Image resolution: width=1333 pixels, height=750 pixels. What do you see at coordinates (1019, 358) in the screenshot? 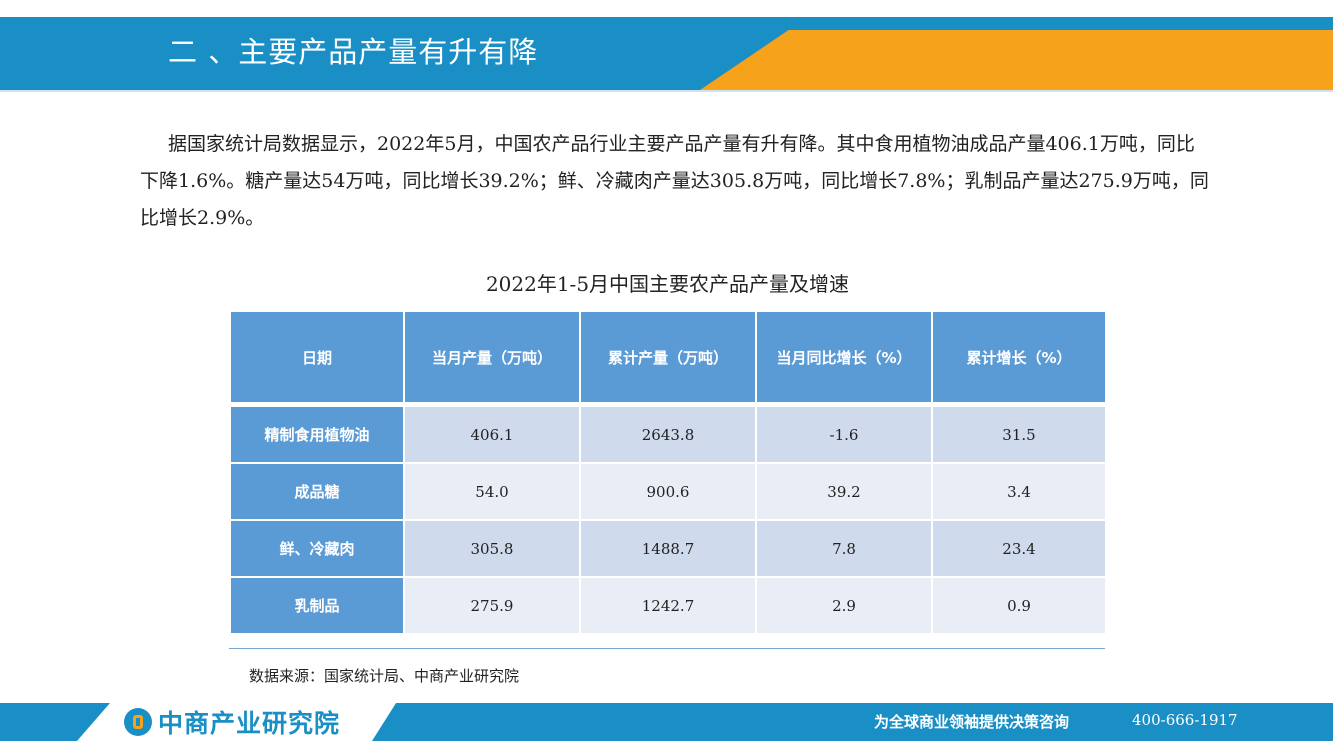
I see `header-cumulative-growth: 累计增长（%）` at bounding box center [1019, 358].